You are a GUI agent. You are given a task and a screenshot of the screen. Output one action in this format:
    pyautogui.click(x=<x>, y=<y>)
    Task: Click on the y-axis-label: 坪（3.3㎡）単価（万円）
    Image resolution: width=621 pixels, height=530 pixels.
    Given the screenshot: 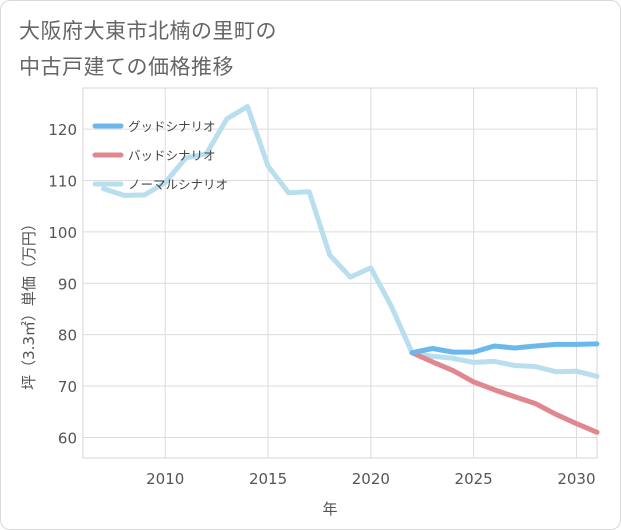 What is the action you would take?
    pyautogui.click(x=29, y=303)
    